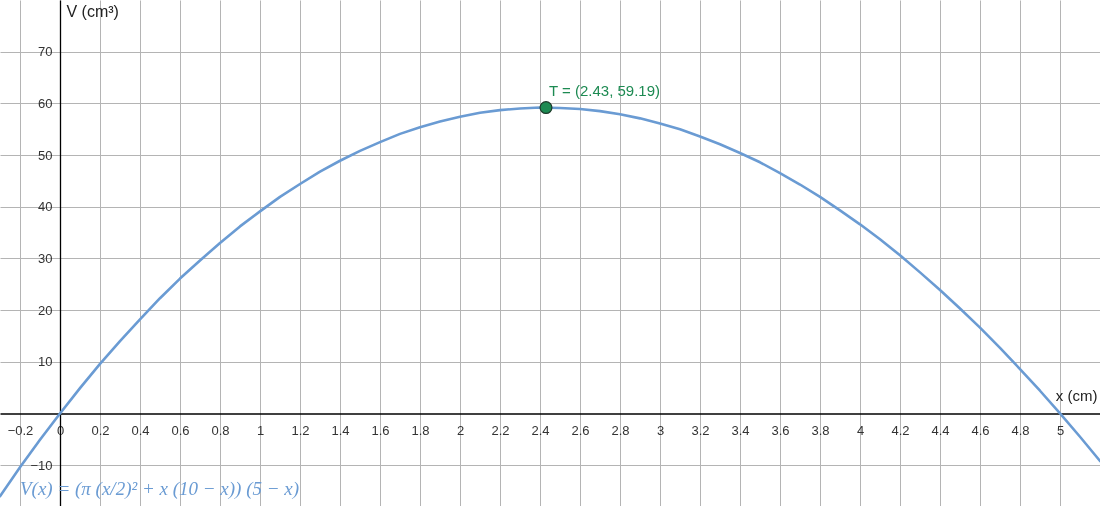 Image resolution: width=1100 pixels, height=506 pixels. Describe the element at coordinates (45, 52) in the screenshot. I see `y-tick-label: 70` at that location.